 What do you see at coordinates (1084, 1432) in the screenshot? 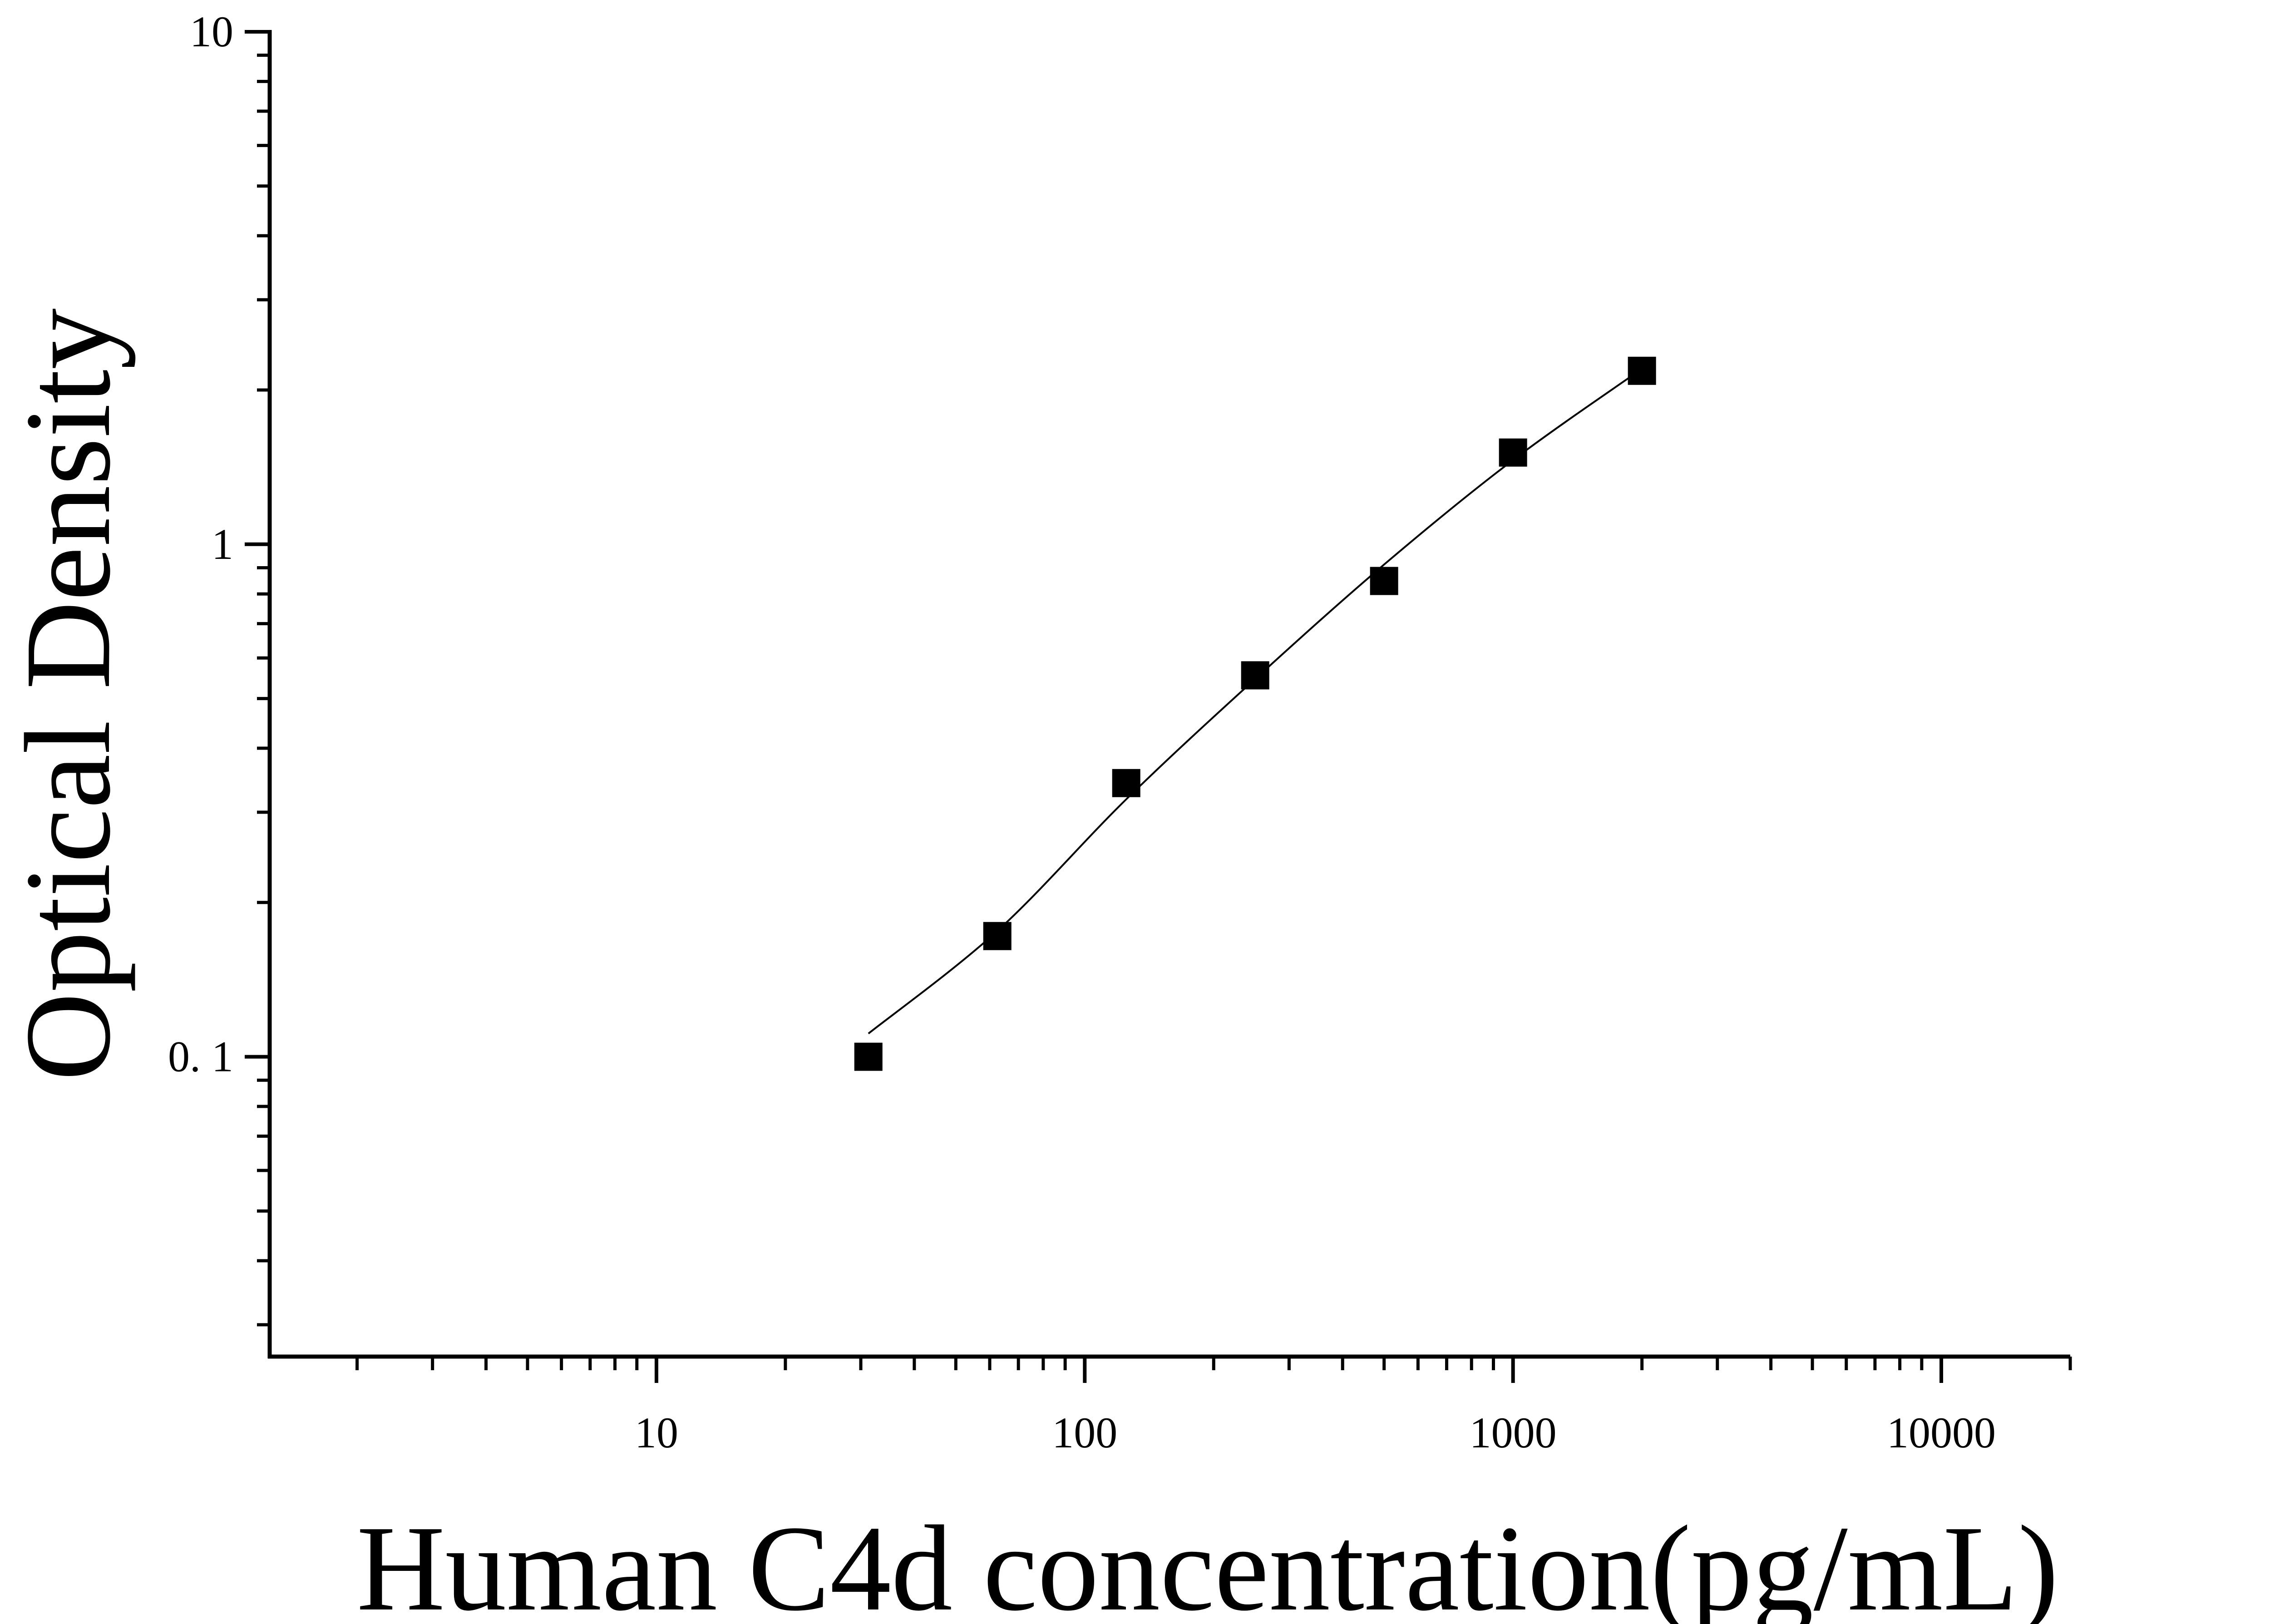
I see `x-tick-label: 100` at bounding box center [1084, 1432].